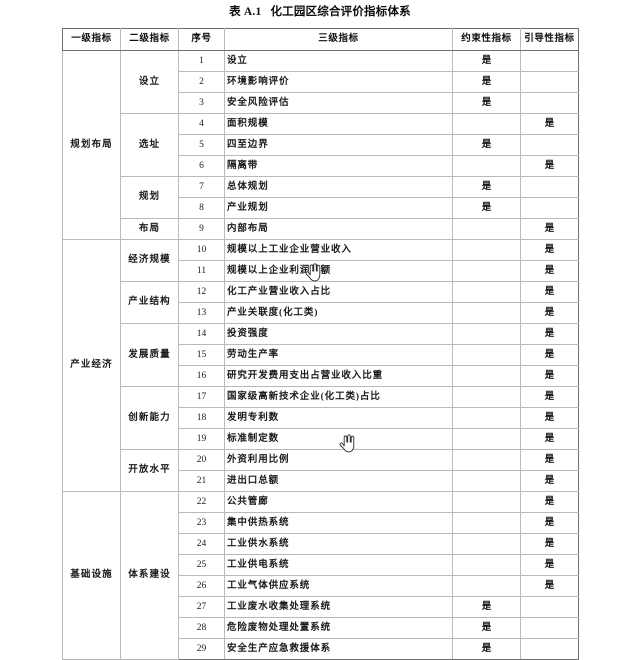 The width and height of the screenshot is (640, 660). What do you see at coordinates (201, 607) in the screenshot?
I see `cell-seq-27: 27` at bounding box center [201, 607].